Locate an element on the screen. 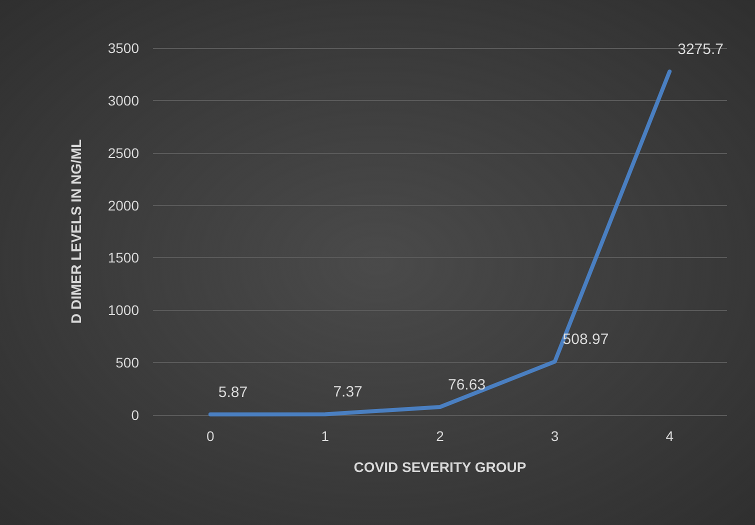 This screenshot has height=525, width=755. x-tick-label: 0 is located at coordinates (210, 436).